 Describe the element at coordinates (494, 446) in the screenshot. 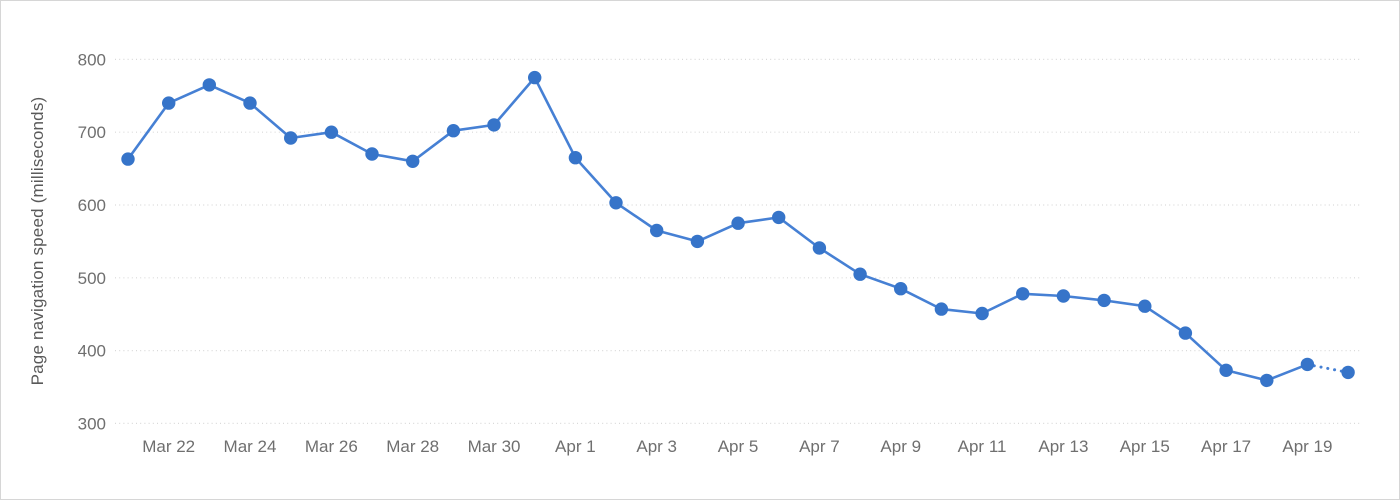

I see `x-tick-label: Mar 30` at that location.